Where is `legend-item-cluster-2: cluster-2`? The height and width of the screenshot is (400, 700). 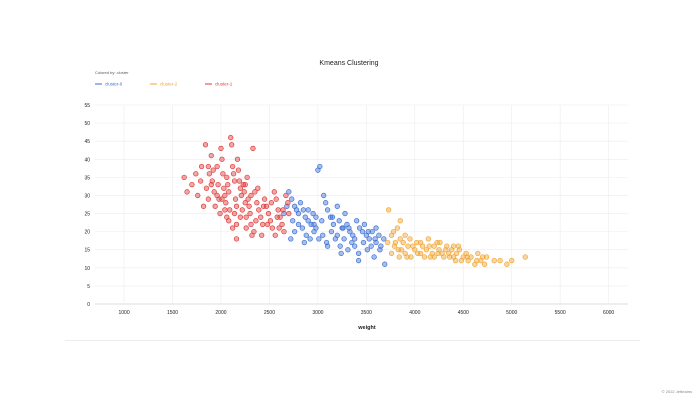
legend-item-cluster-2: cluster-2 is located at coordinates (164, 84).